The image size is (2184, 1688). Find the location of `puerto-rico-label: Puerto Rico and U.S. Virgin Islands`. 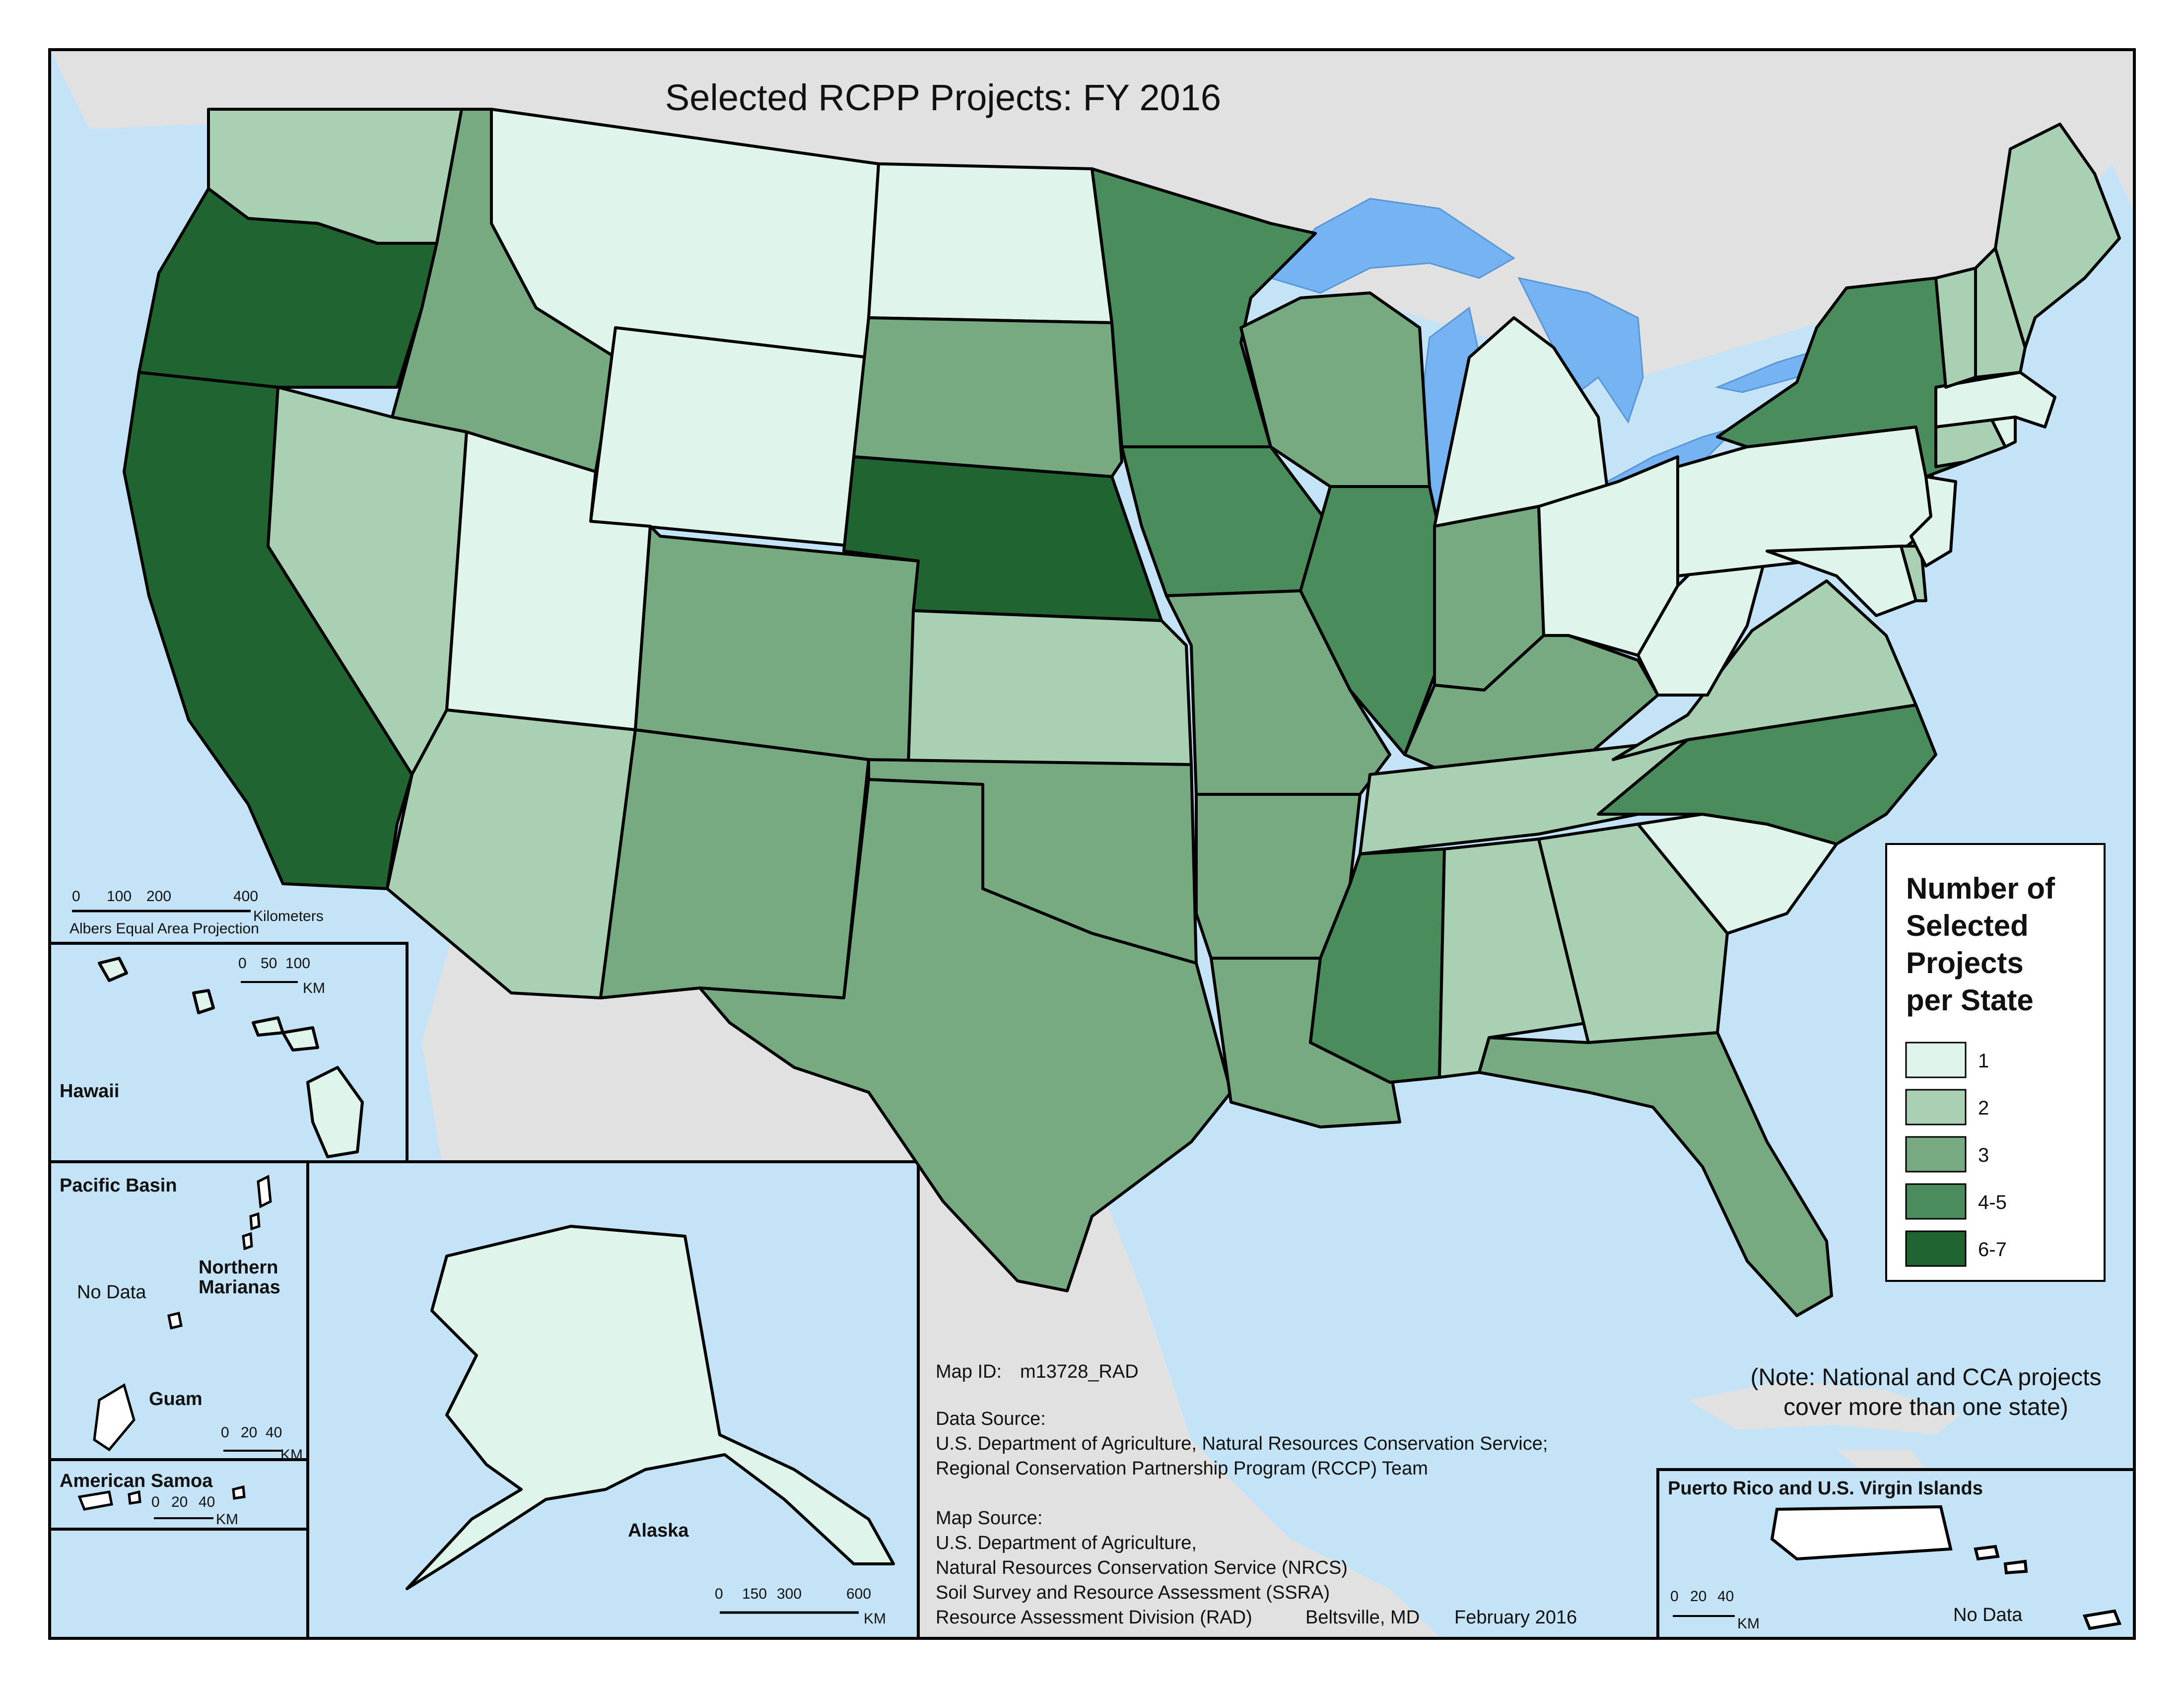

puerto-rico-label: Puerto Rico and U.S. Virgin Islands is located at coordinates (1825, 1488).